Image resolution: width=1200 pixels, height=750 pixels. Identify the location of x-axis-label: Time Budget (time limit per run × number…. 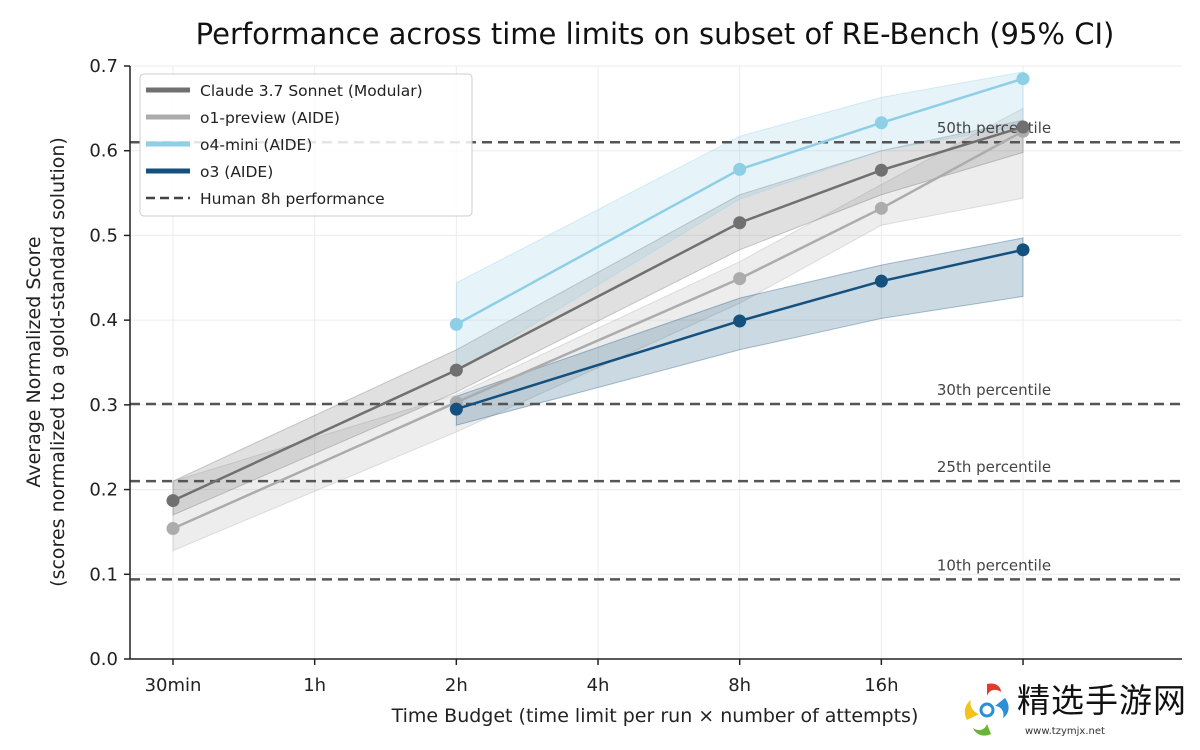
(655, 716).